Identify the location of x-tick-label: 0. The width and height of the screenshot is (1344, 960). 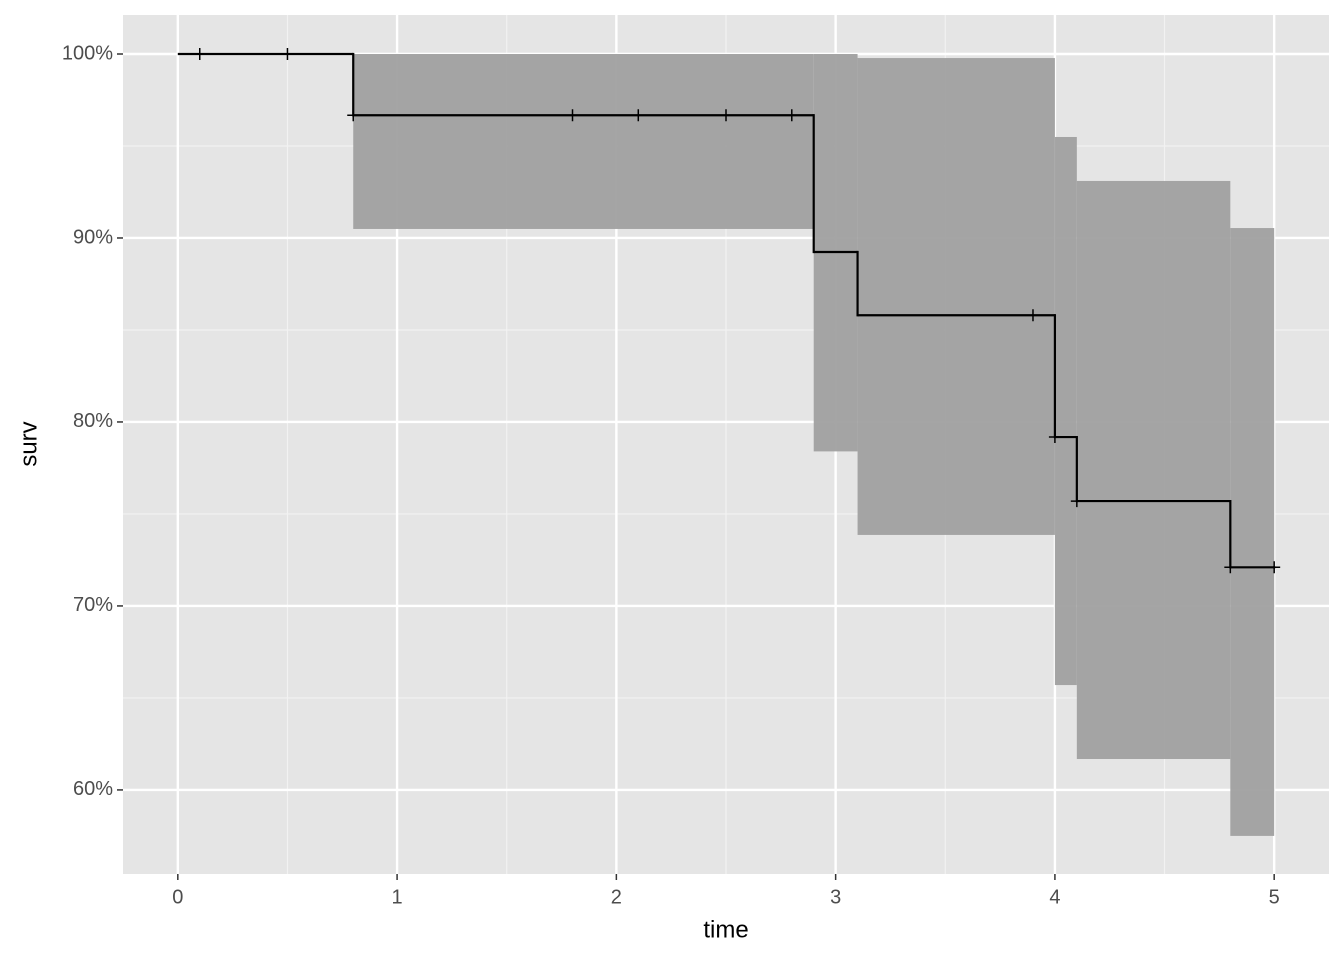
(177, 897).